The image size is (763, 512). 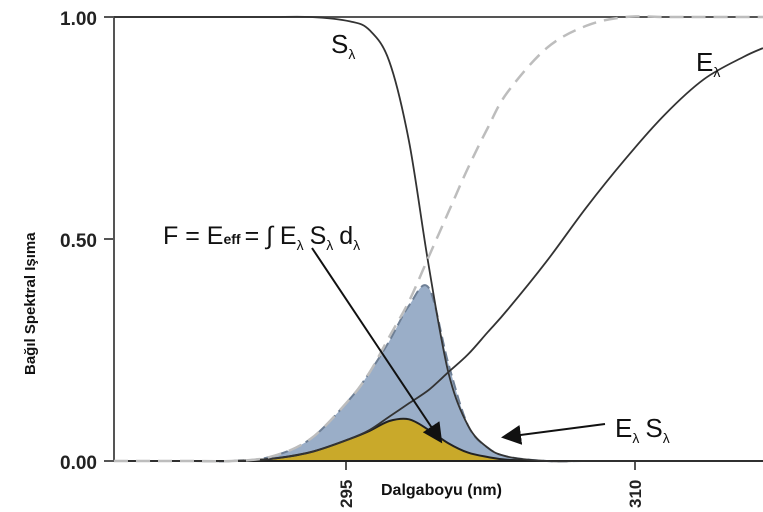 What do you see at coordinates (377, 345) in the screenshot?
I see `formula-arrow` at bounding box center [377, 345].